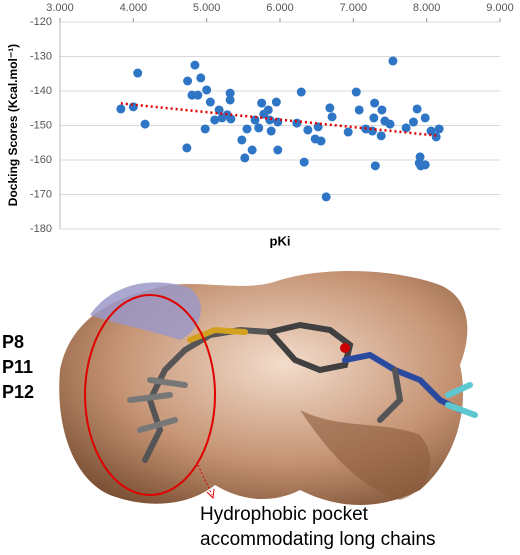  What do you see at coordinates (13, 342) in the screenshot?
I see `pocket-label: P8` at bounding box center [13, 342].